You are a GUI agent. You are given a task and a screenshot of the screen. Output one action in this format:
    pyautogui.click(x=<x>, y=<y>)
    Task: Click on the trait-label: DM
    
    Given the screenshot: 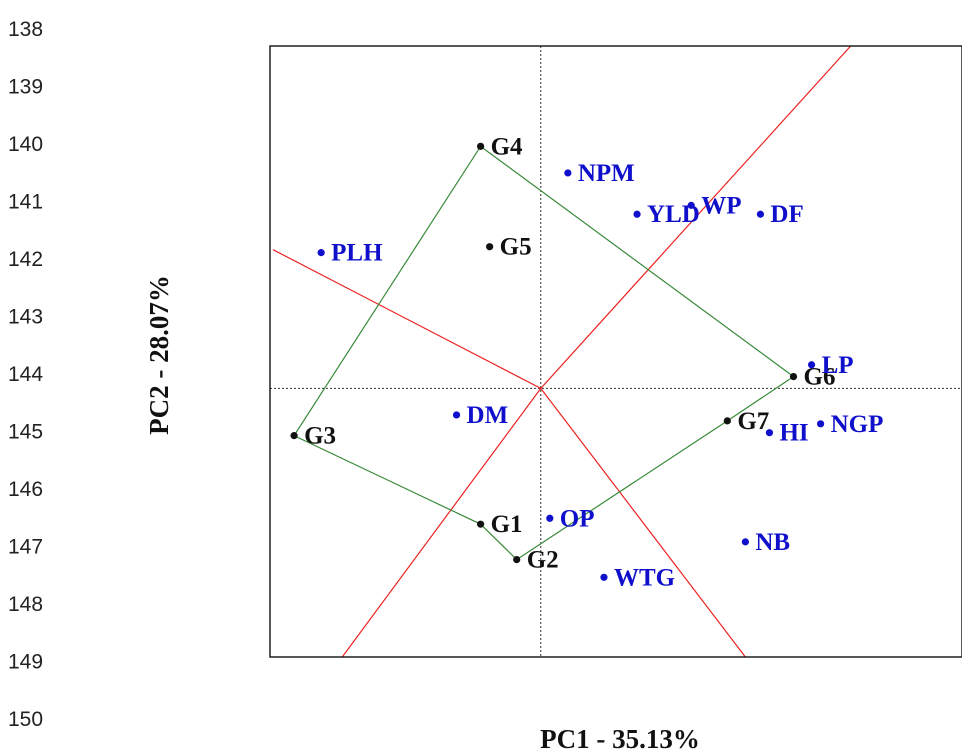 What is the action you would take?
    pyautogui.click(x=488, y=415)
    